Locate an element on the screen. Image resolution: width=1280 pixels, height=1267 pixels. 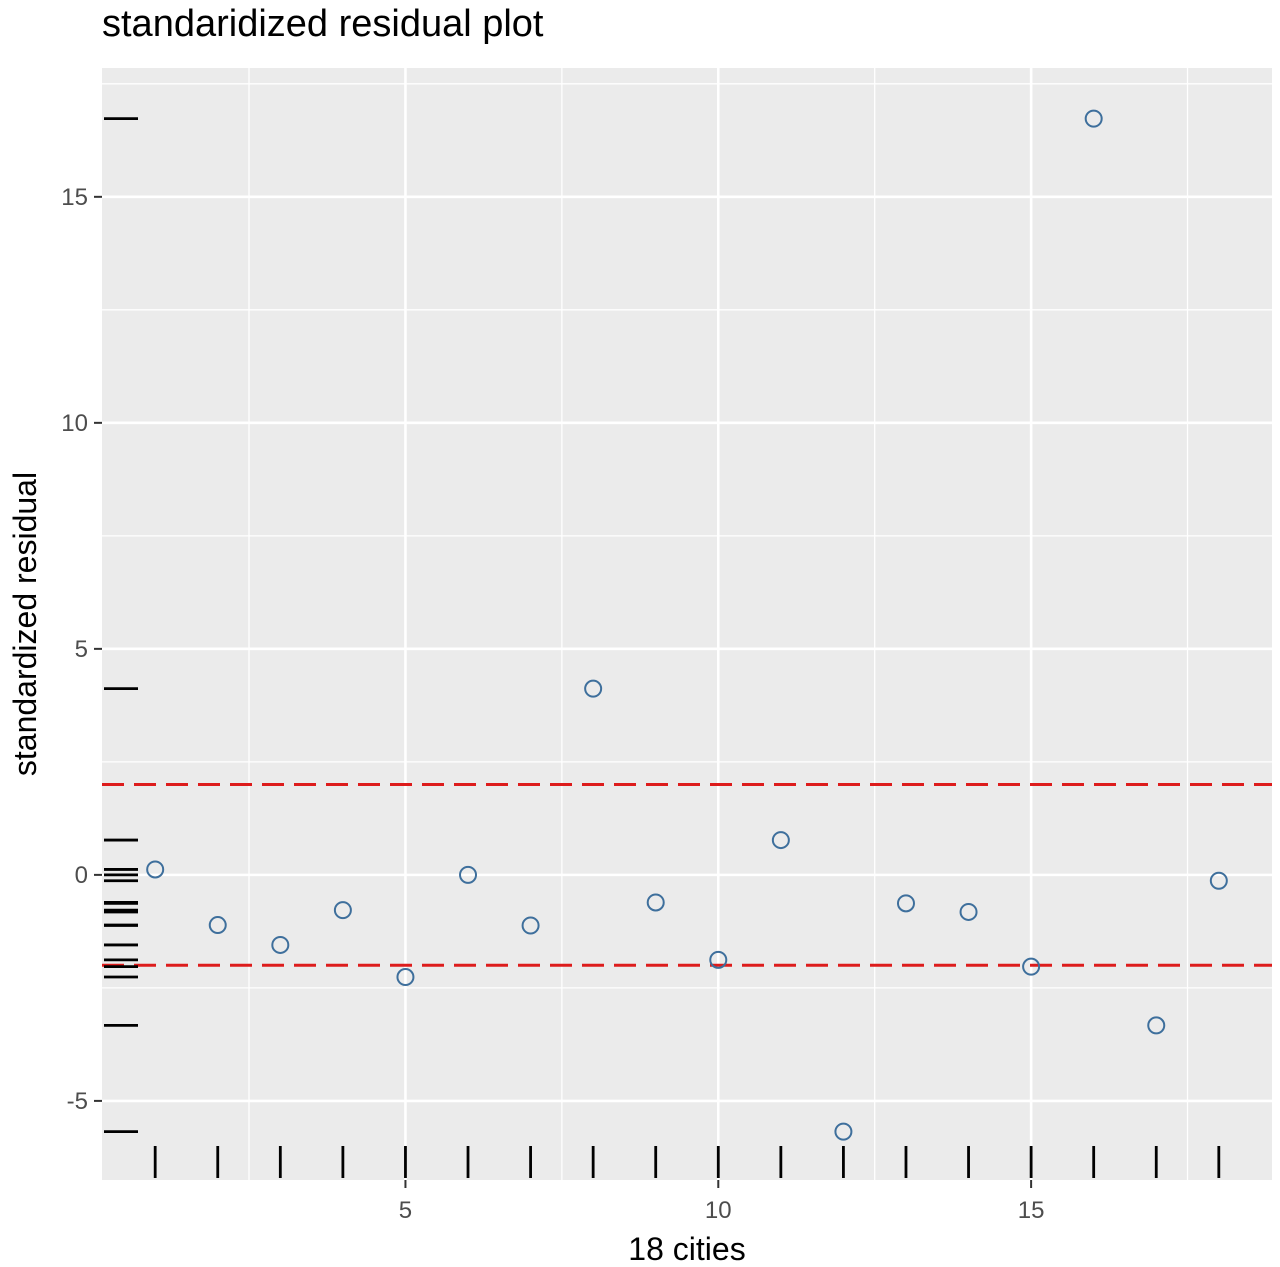
y-axis-title: standardized residual is located at coordinates (25, 624).